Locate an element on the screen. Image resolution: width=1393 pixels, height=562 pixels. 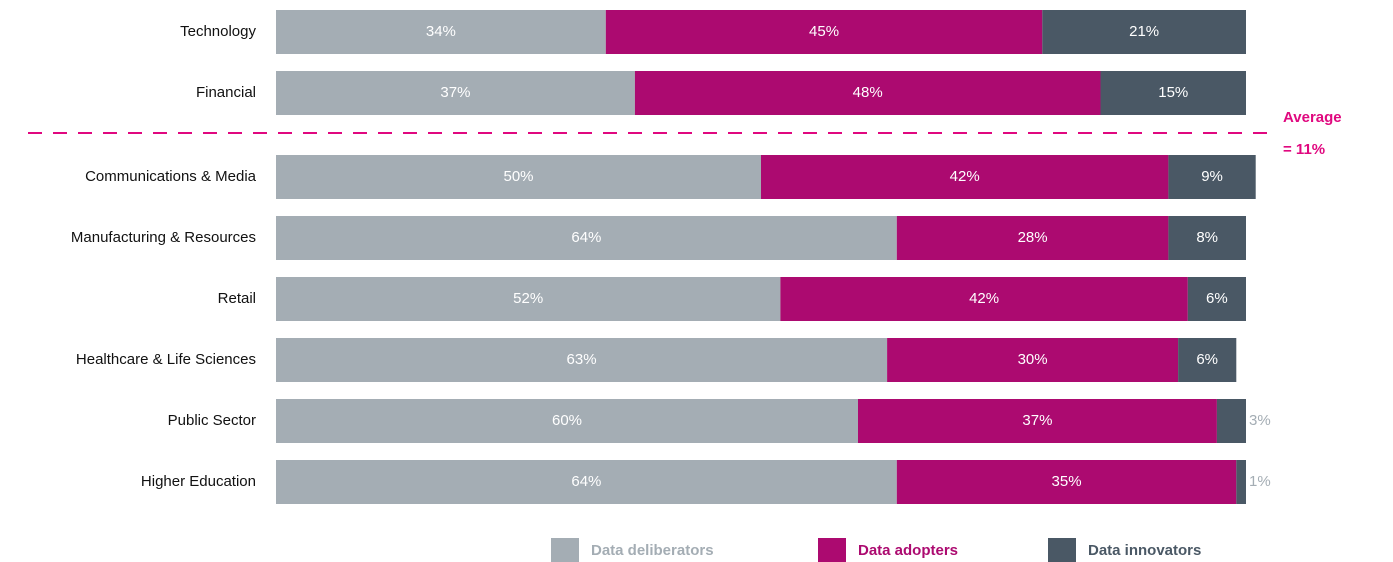
value-label: 35% is located at coordinates (1067, 481).